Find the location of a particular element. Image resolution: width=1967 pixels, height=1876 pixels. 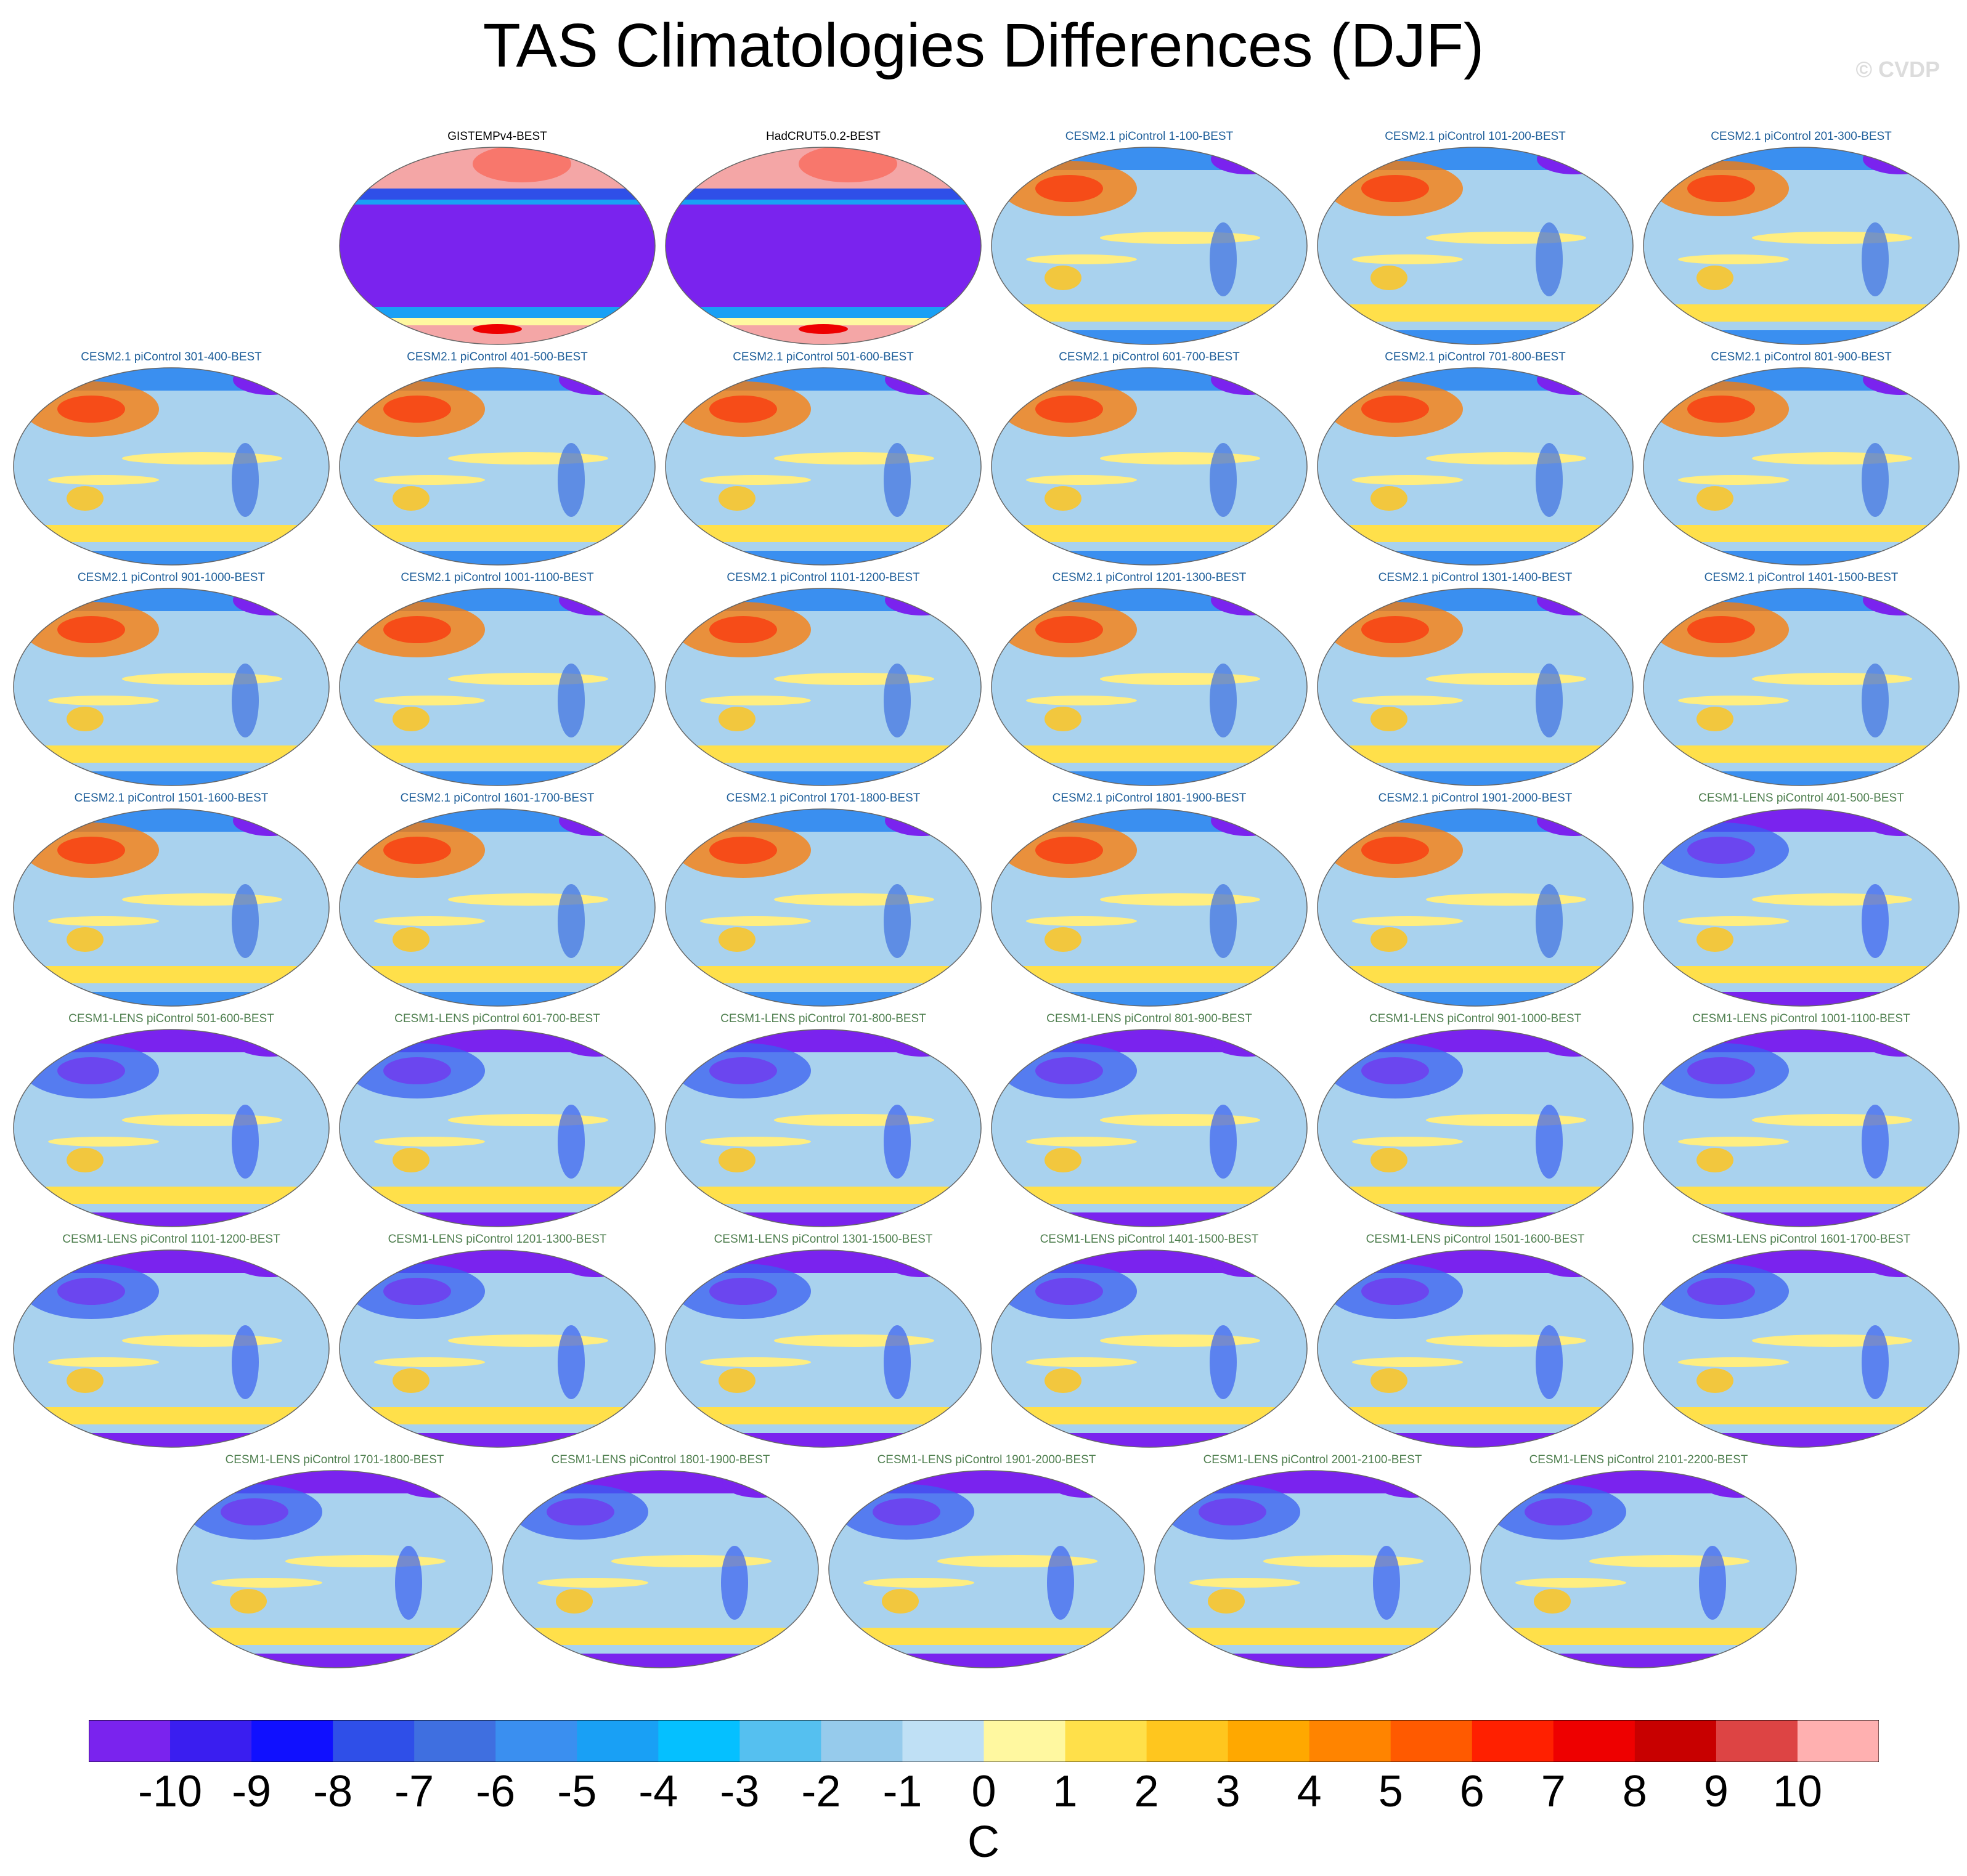

map-panel: CESM2.1 piControl 301-400-BEST is located at coordinates (172, 460).